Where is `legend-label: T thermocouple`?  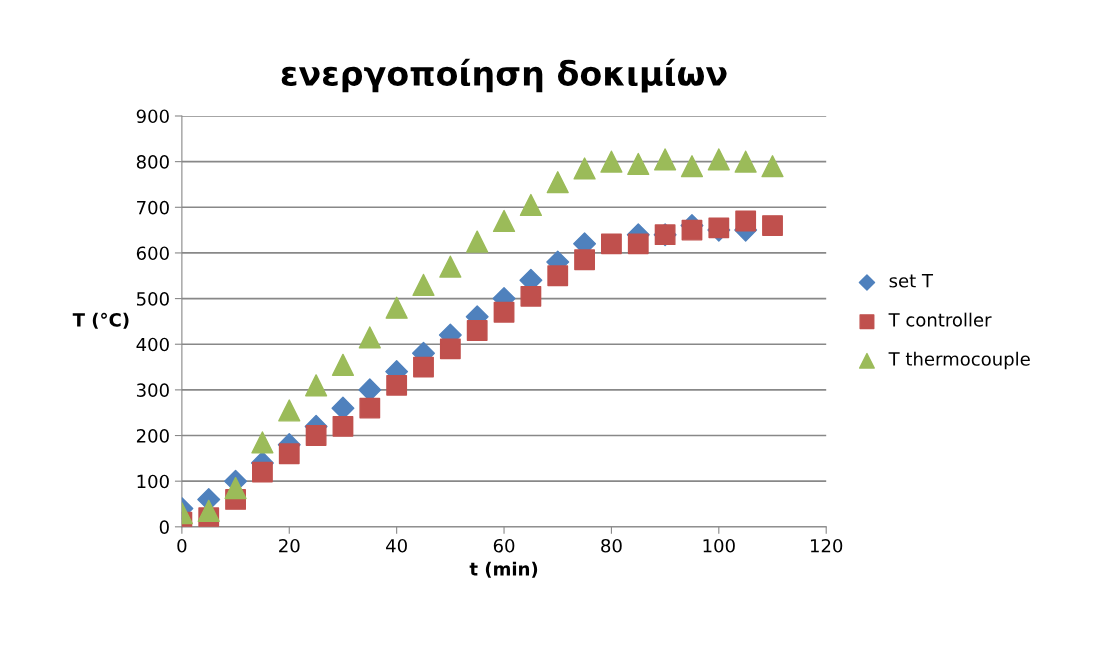 legend-label: T thermocouple is located at coordinates (959, 360).